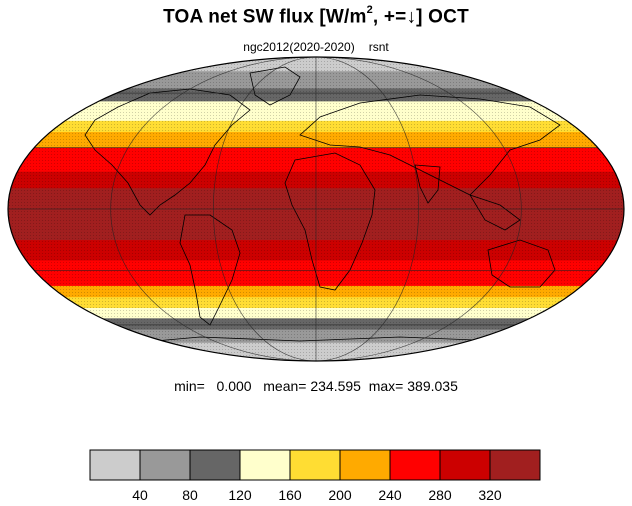 The image size is (632, 506). What do you see at coordinates (189, 386) in the screenshot?
I see `stat-min-label: min=` at bounding box center [189, 386].